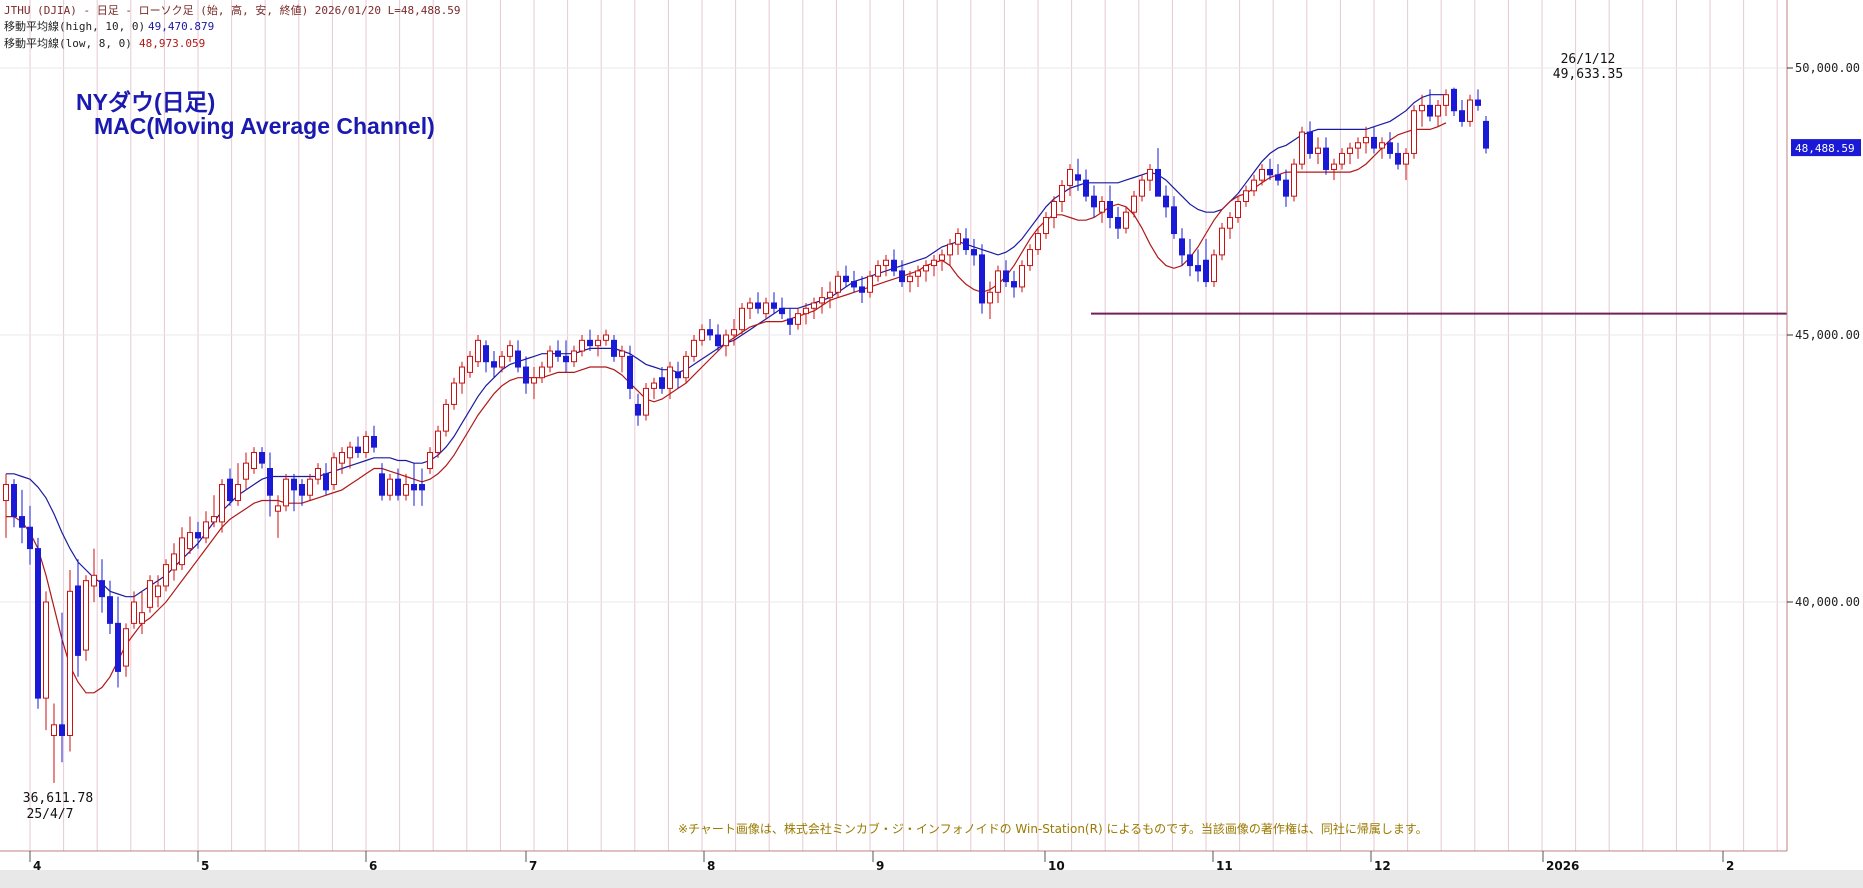 The image size is (1863, 888). What do you see at coordinates (172, 43) in the screenshot?
I see `ma-low-value: 48,973.059` at bounding box center [172, 43].